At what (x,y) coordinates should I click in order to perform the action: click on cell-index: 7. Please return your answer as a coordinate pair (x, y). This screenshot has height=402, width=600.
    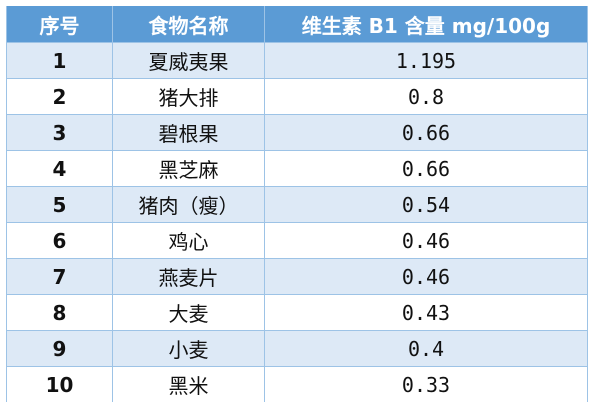
    Looking at the image, I should click on (60, 277).